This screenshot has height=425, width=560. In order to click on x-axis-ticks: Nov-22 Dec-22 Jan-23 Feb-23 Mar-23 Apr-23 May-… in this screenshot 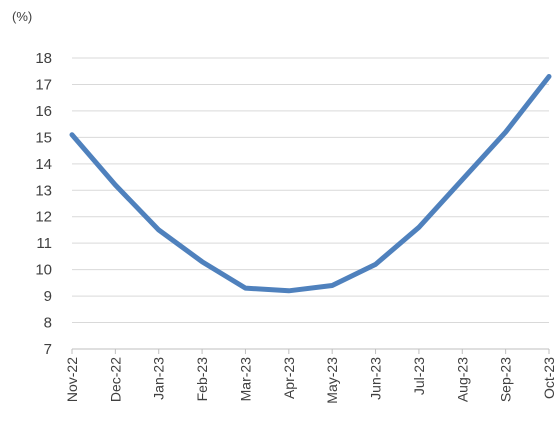, I will do `click(310, 376)`.